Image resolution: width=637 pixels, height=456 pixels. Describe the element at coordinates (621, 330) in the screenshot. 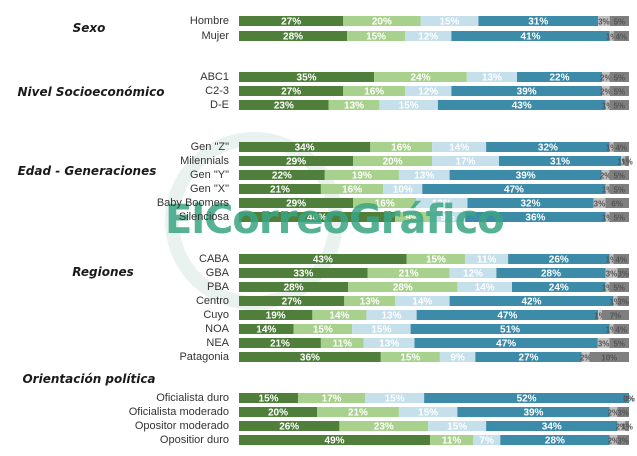

I see `data-label: 4%` at that location.